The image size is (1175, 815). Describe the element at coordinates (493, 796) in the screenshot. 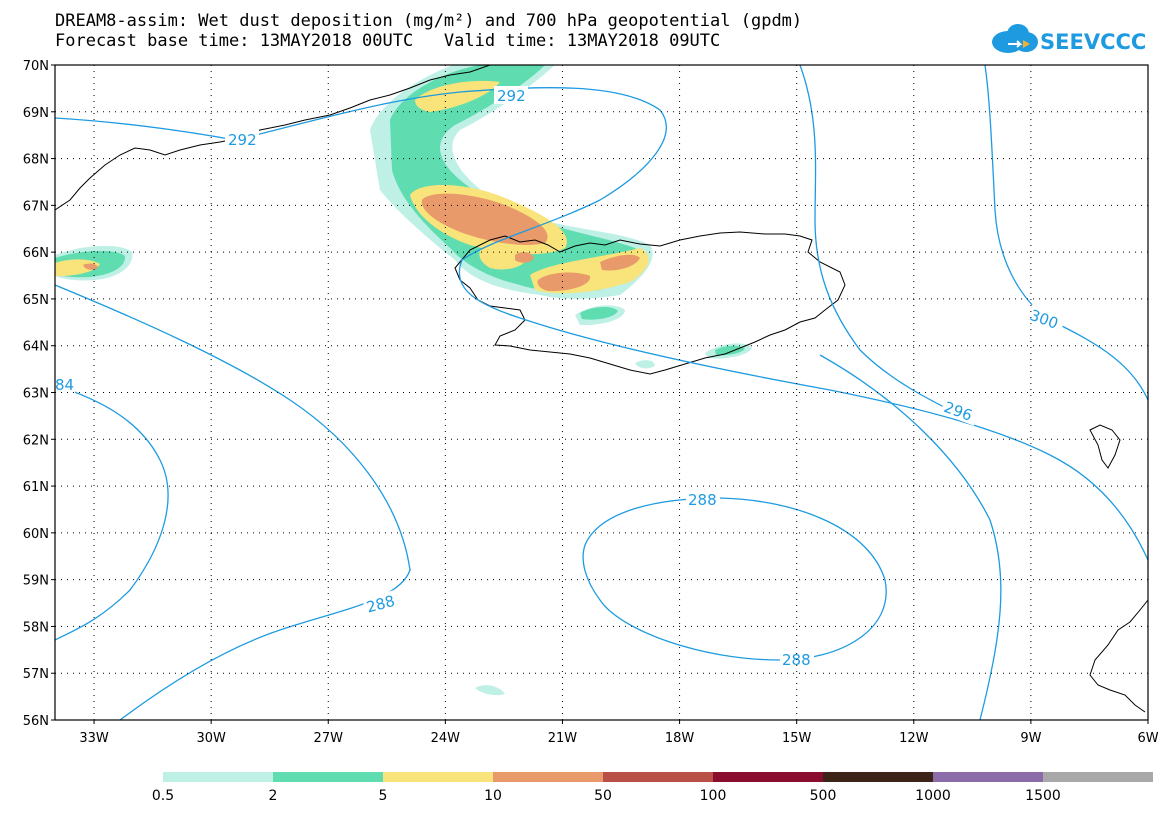

I see `legend-label: 10` at that location.